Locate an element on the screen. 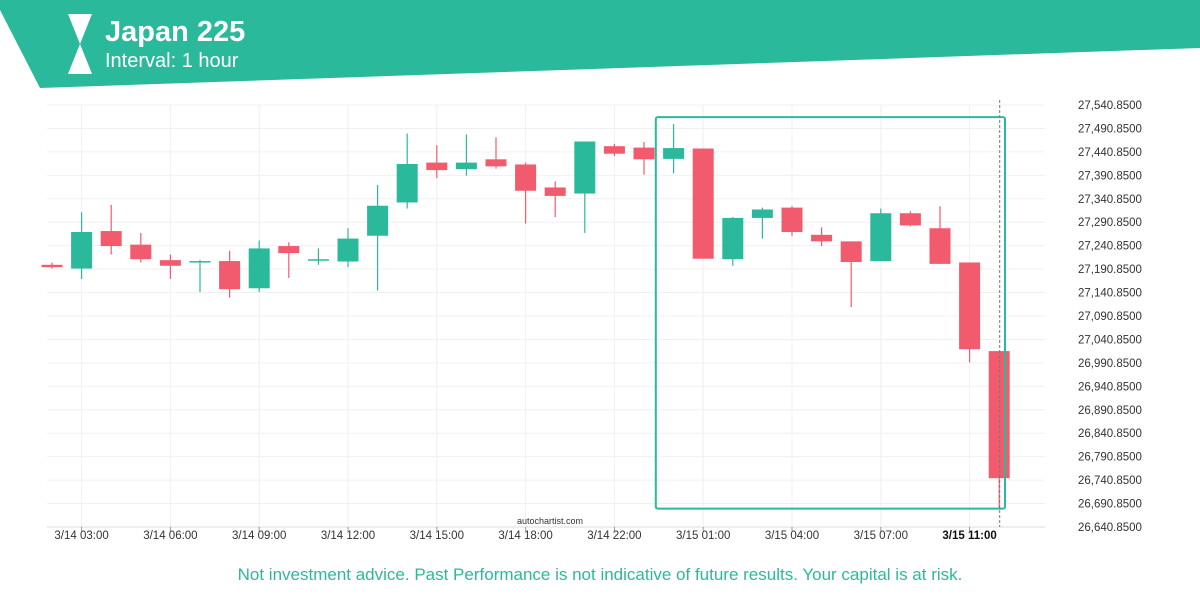 The width and height of the screenshot is (1200, 600). x-tick-label: 3/14 03:00 is located at coordinates (81, 536).